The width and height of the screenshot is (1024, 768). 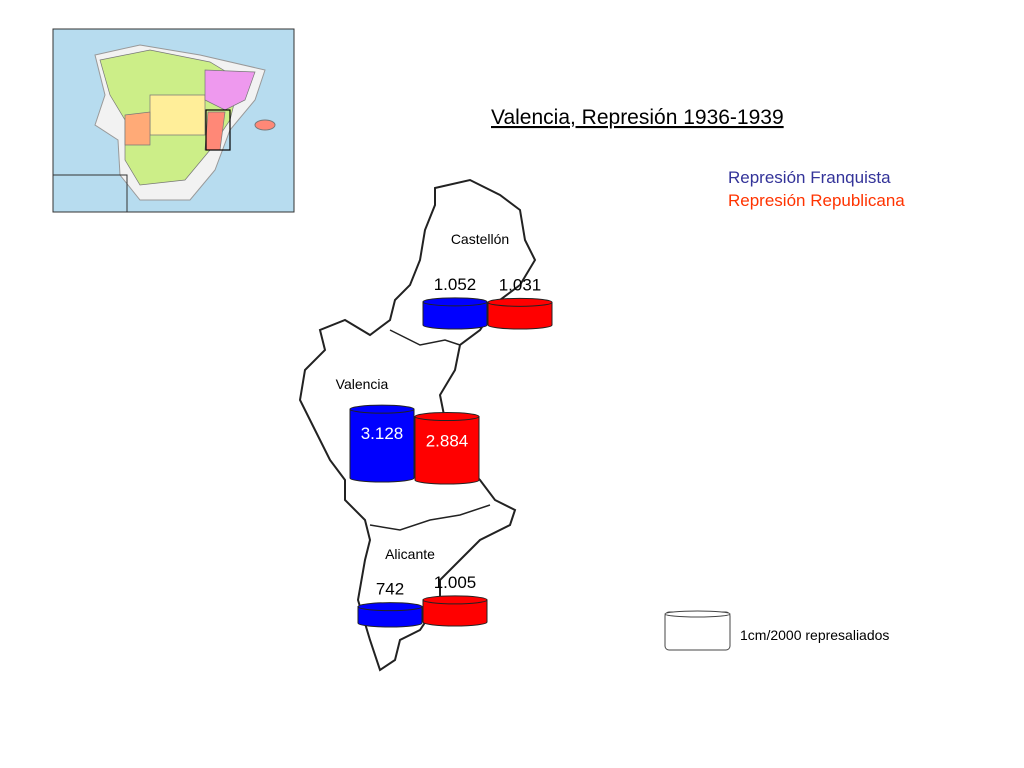 I want to click on region-label: Castellón, so click(x=480, y=239).